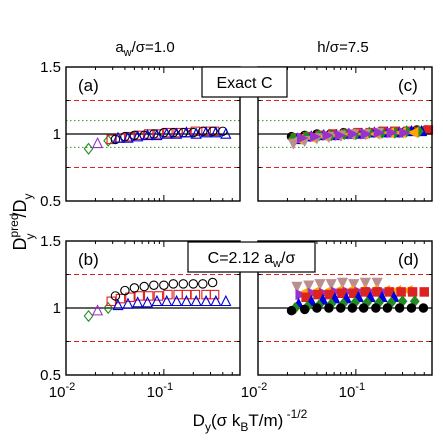  What do you see at coordinates (88, 85) in the screenshot?
I see `panel-a-label: (a)` at bounding box center [88, 85].